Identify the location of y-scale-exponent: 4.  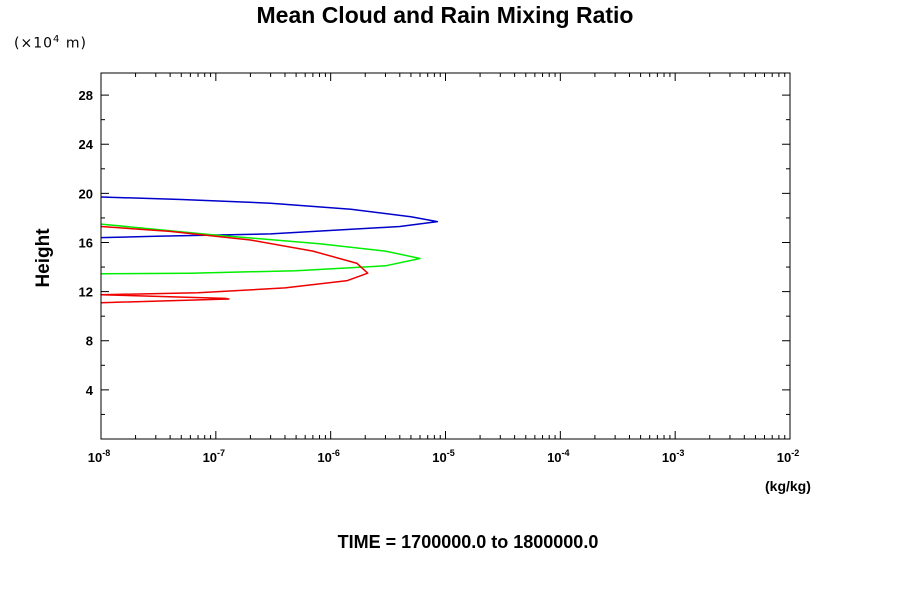
(57, 39).